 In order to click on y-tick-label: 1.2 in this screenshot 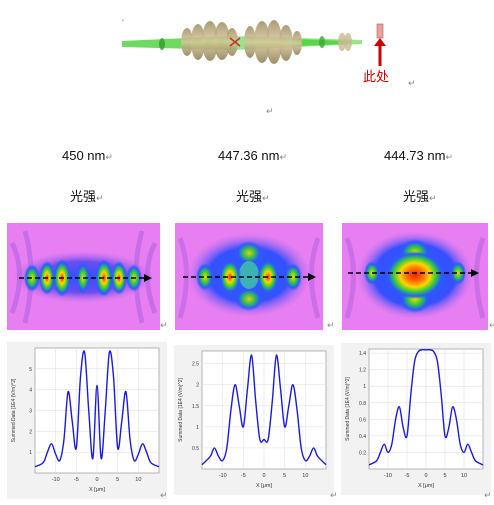, I will do `click(362, 371)`.